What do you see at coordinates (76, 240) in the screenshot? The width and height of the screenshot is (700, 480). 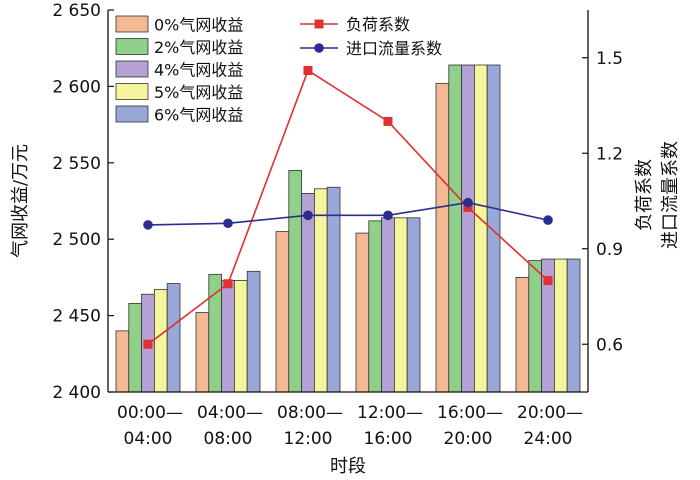 I see `y-tick-label-2: 2 500` at bounding box center [76, 240].